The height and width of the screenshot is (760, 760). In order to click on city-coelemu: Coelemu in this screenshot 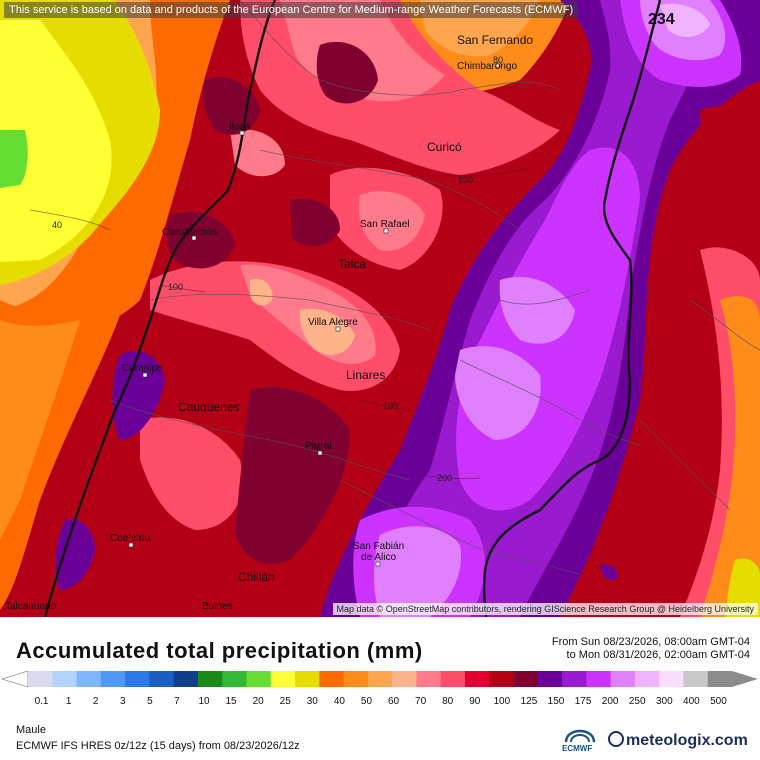, I will do `click(130, 538)`.